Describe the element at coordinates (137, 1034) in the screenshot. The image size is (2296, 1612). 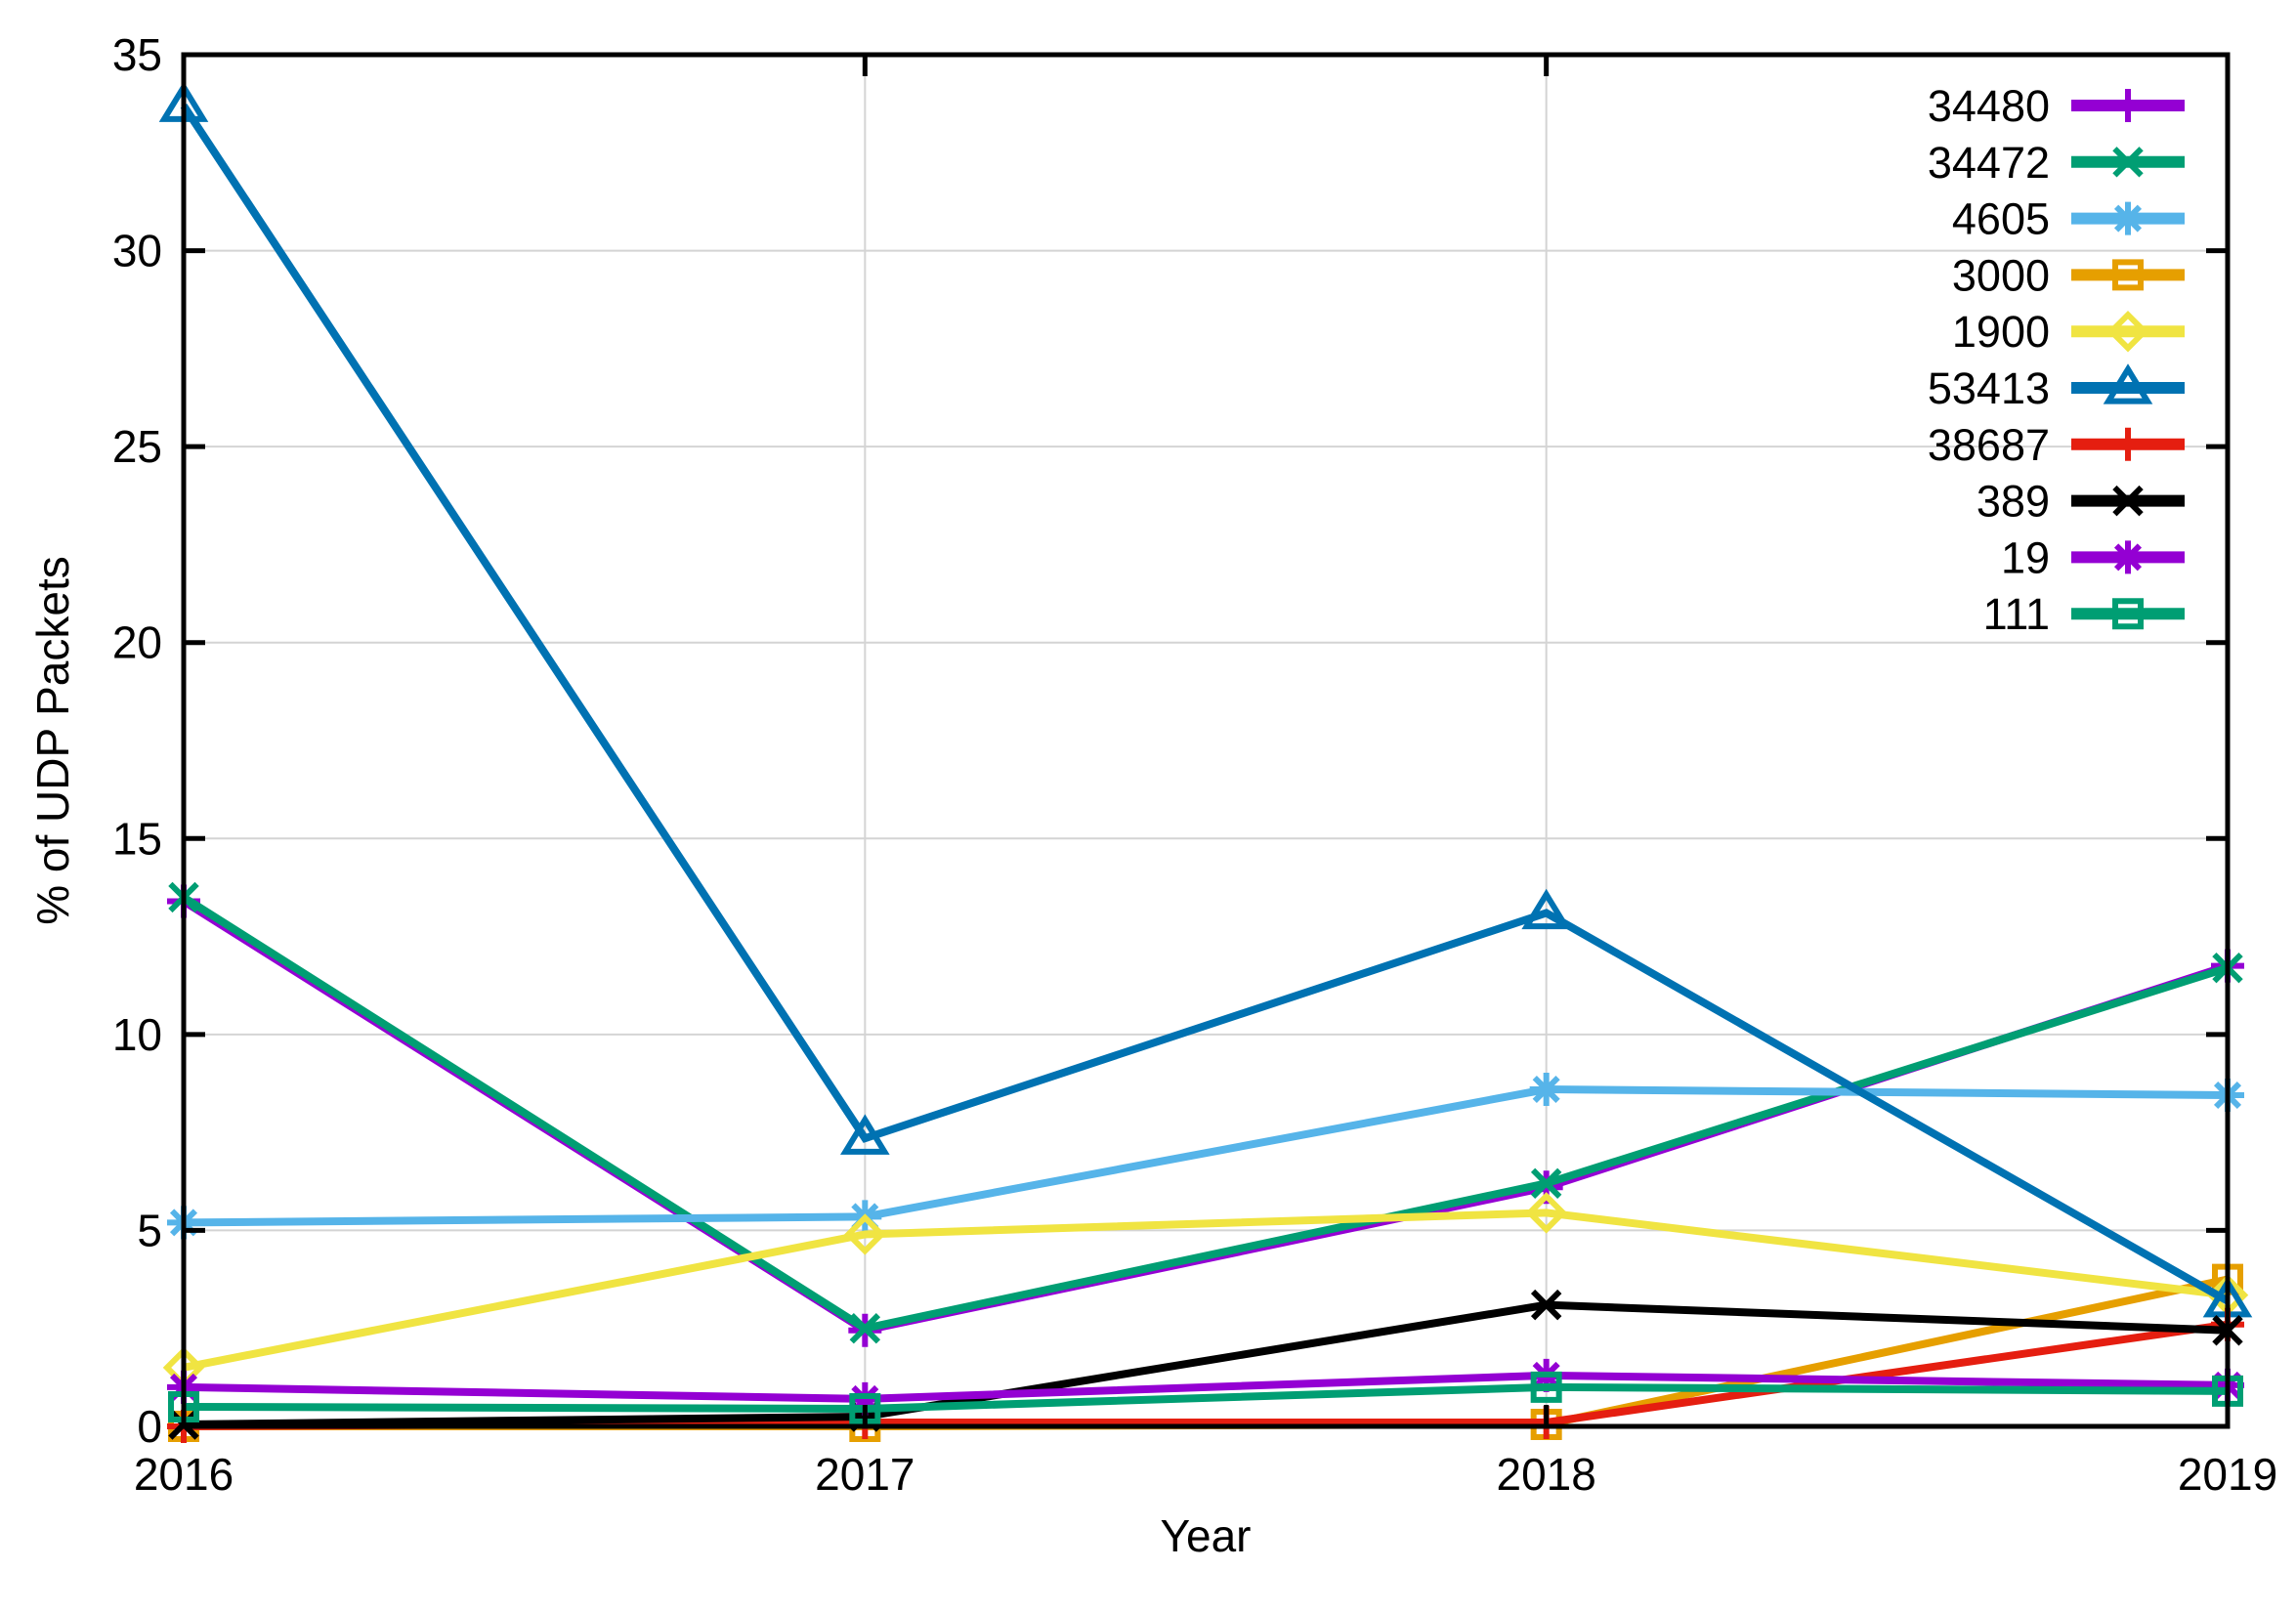
I see `y-tick-label: 10` at that location.